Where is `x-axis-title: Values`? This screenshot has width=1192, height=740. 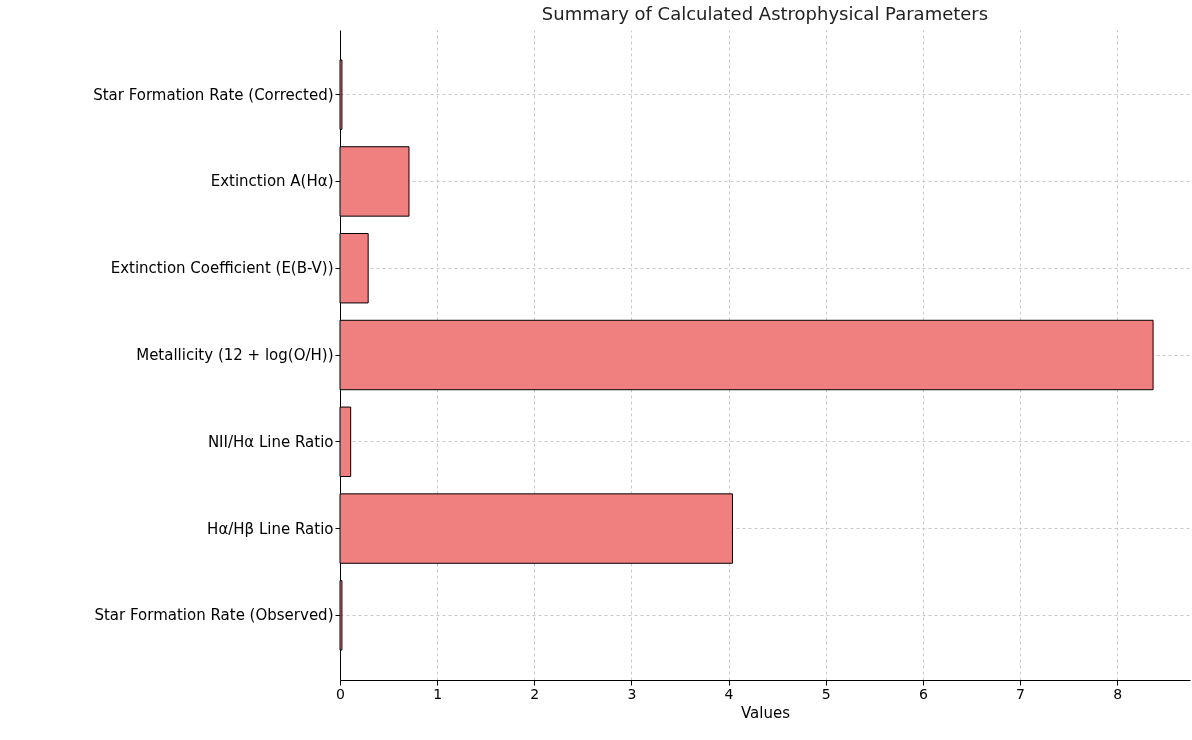
x-axis-title: Values is located at coordinates (765, 712).